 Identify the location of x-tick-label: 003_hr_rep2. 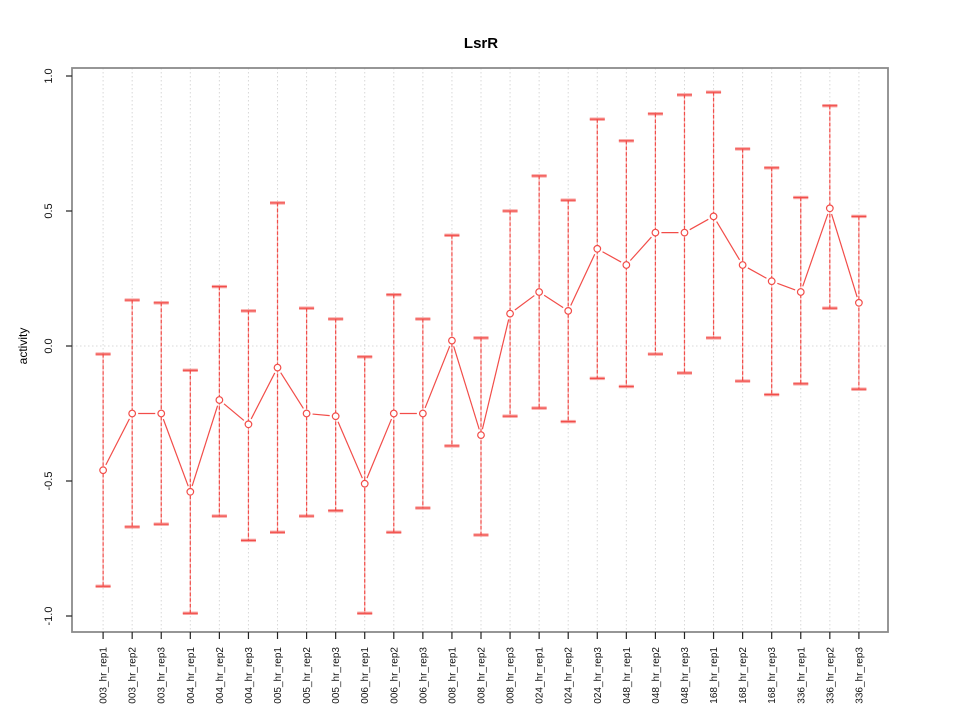
(133, 675).